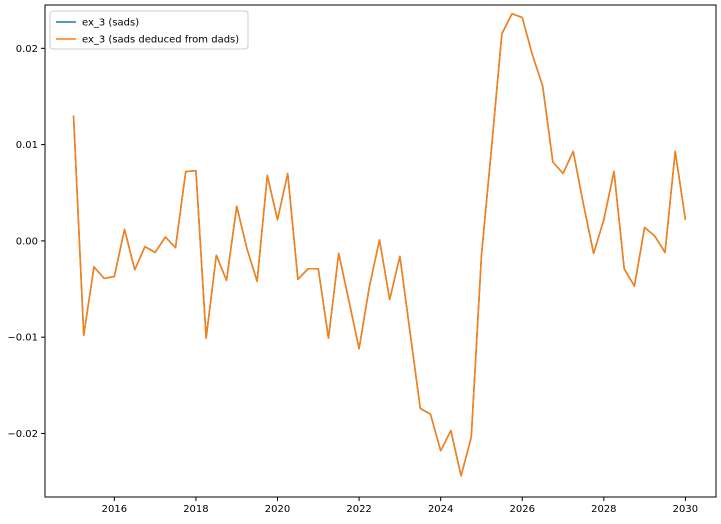 The width and height of the screenshot is (721, 524). Describe the element at coordinates (277, 509) in the screenshot. I see `x-tick-label: 2020` at that location.